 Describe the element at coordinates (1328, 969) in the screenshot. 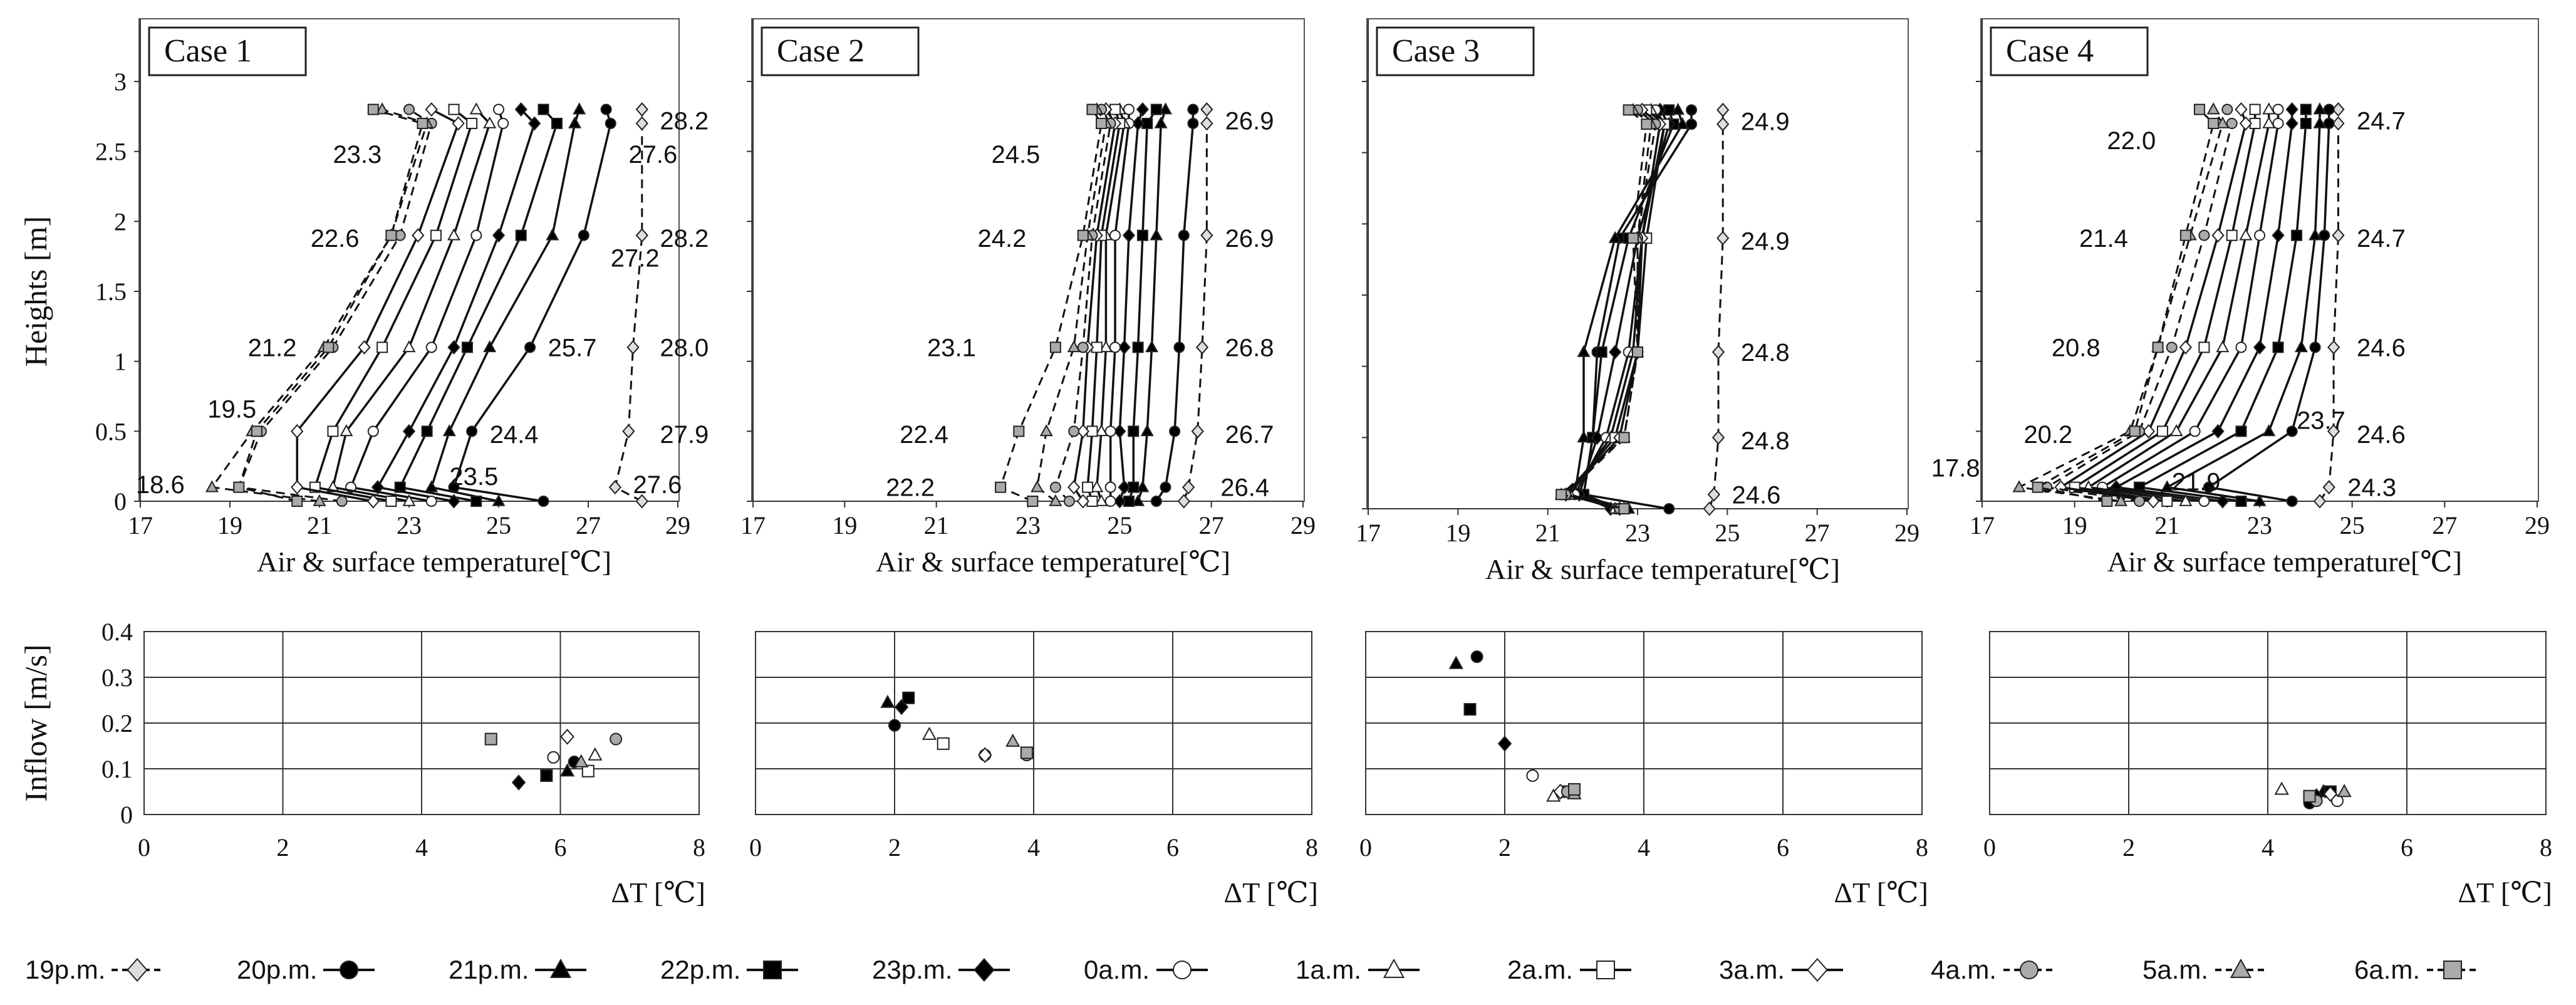

I see `legend-label: 1a.m.` at that location.